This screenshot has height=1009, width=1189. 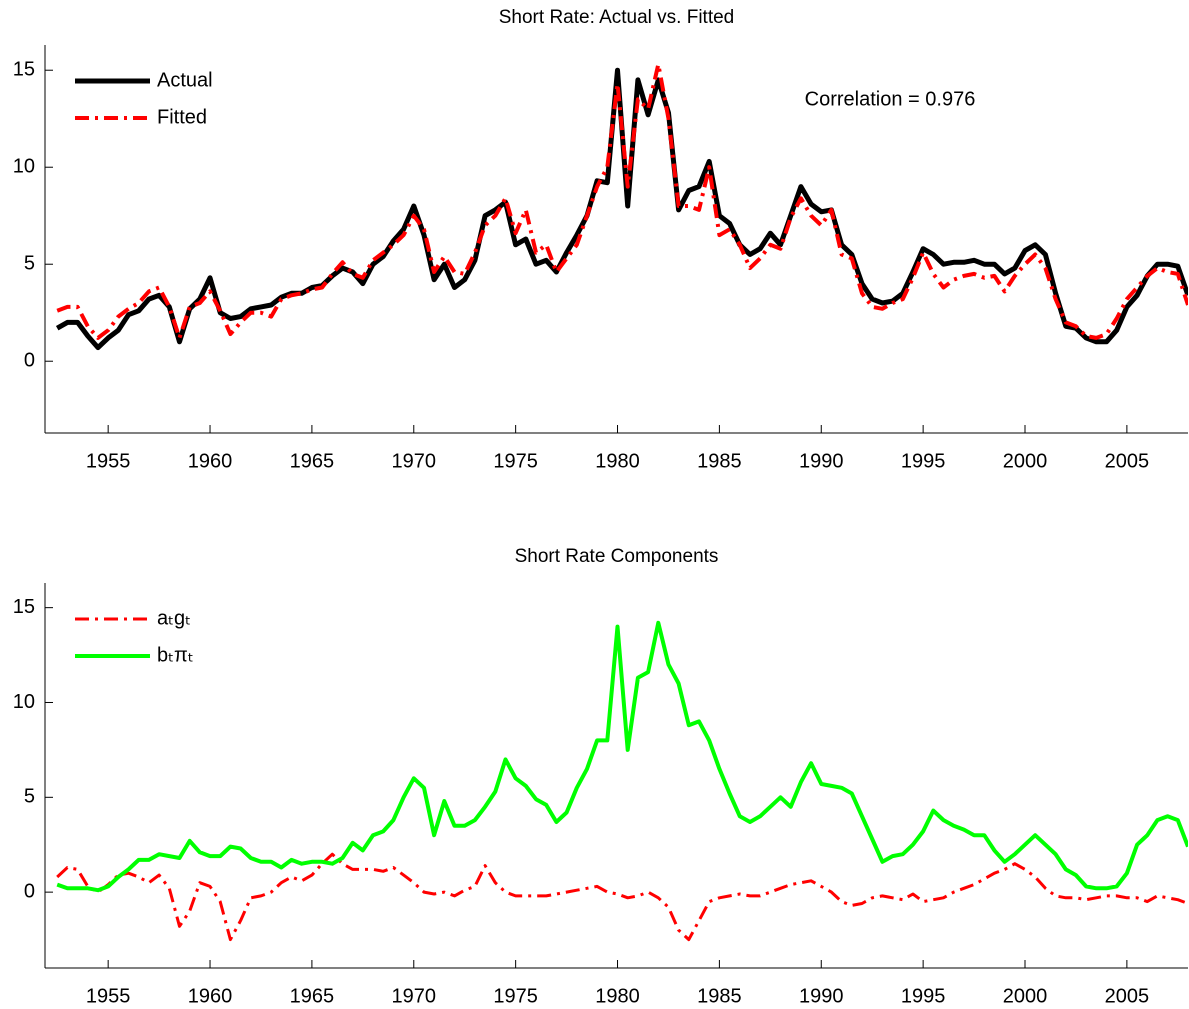 I want to click on legend-label: Actual, so click(x=185, y=80).